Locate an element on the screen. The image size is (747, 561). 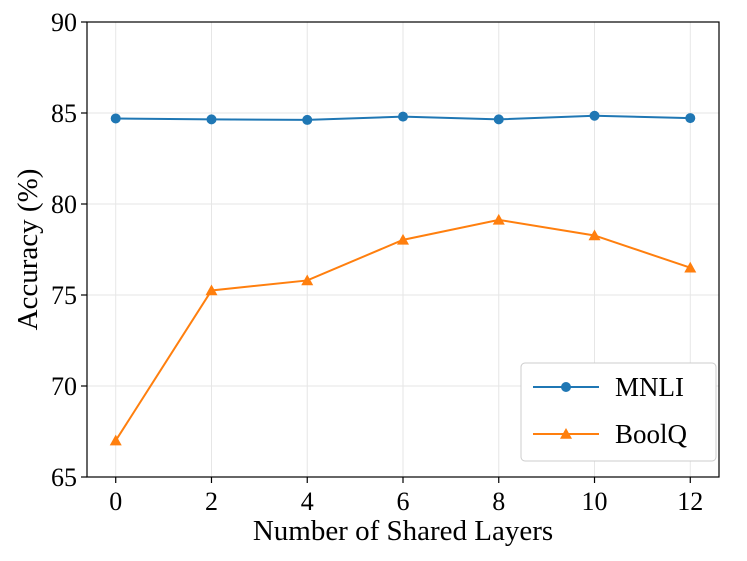
legend-items: MNLI BoolQ is located at coordinates (610, 410).